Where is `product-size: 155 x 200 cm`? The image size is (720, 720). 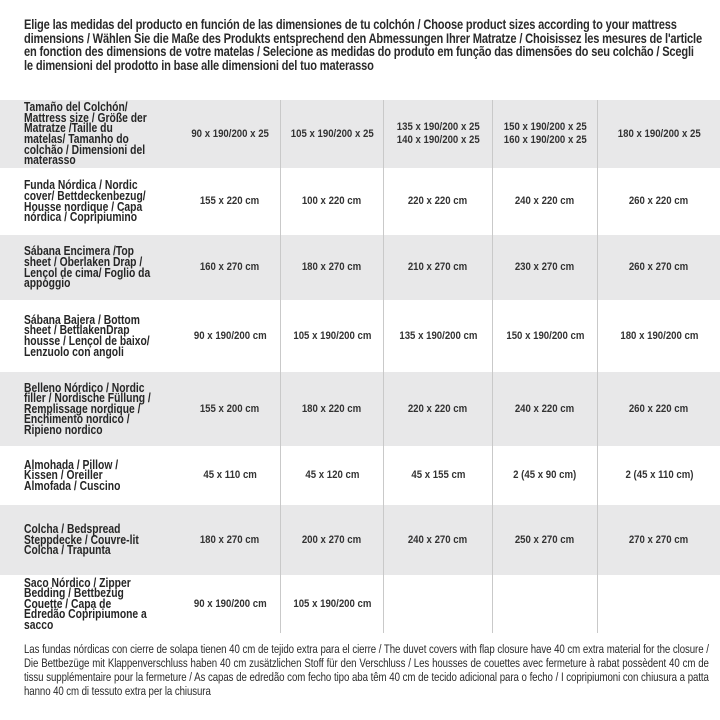
product-size: 155 x 200 cm is located at coordinates (230, 408).